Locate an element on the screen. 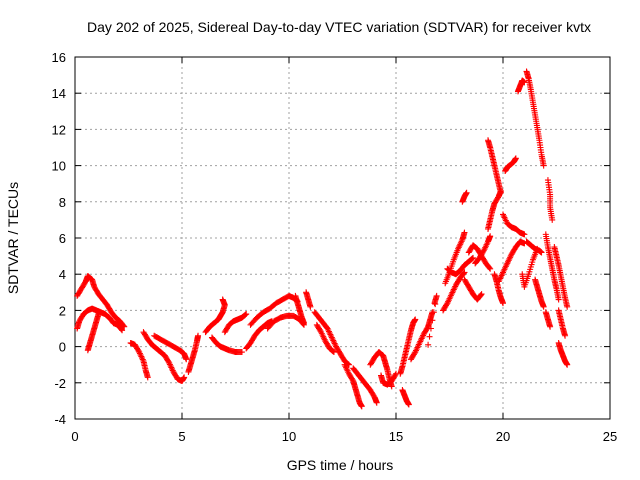 The width and height of the screenshot is (640, 480). series-arc-y is located at coordinates (432, 320).